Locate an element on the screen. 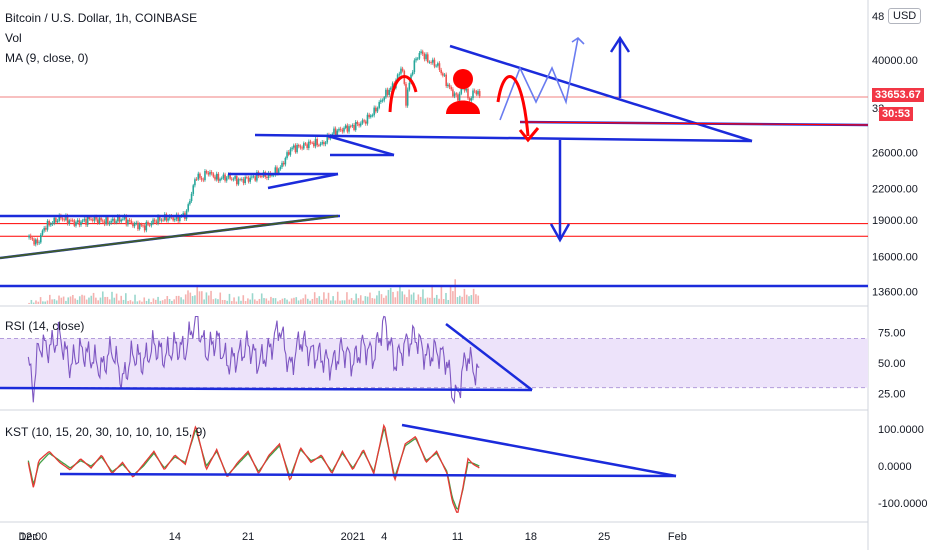 The width and height of the screenshot is (932, 550). projection-zigzag is located at coordinates (539, 79).